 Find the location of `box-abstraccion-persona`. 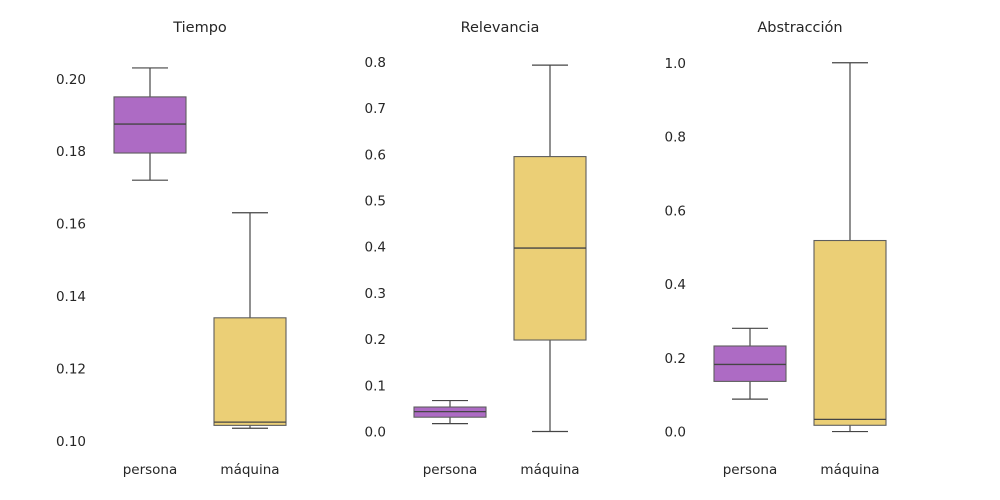

box-abstraccion-persona is located at coordinates (750, 363).